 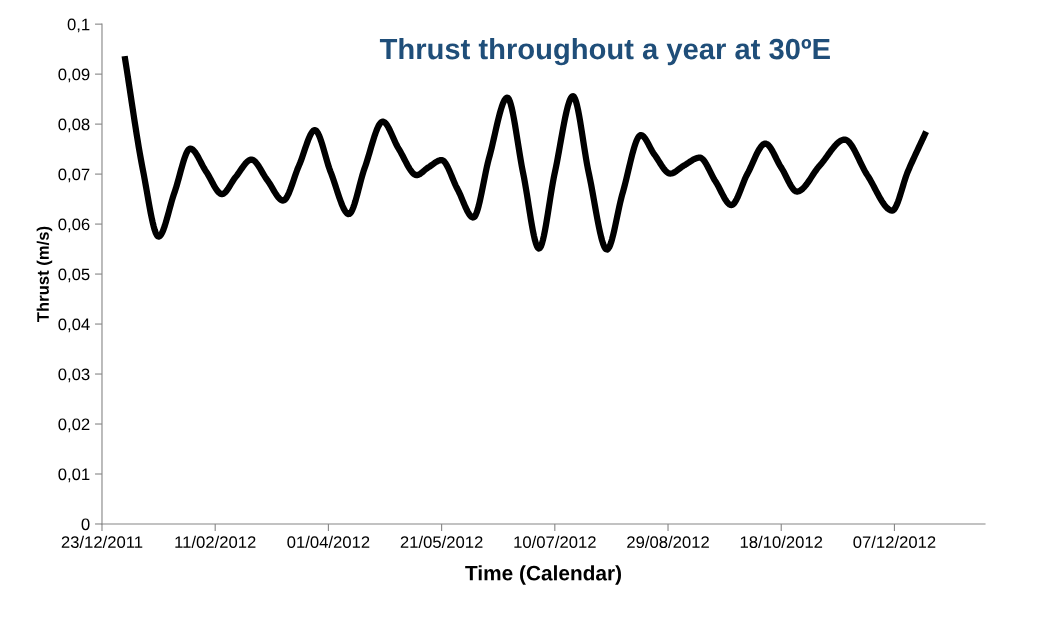 I want to click on y-tick-label: 0,08, so click(x=74, y=125).